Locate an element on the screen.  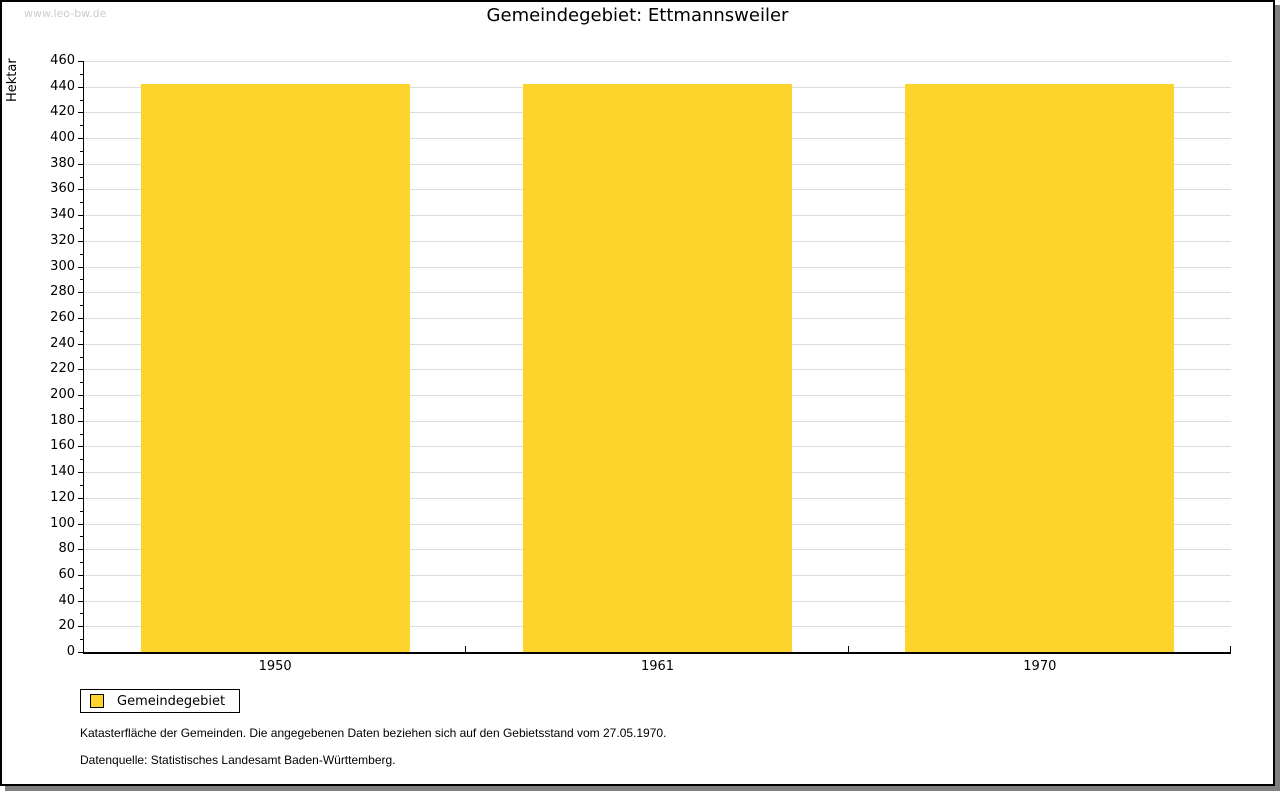
y-tick-label: 440 is located at coordinates (62, 86).